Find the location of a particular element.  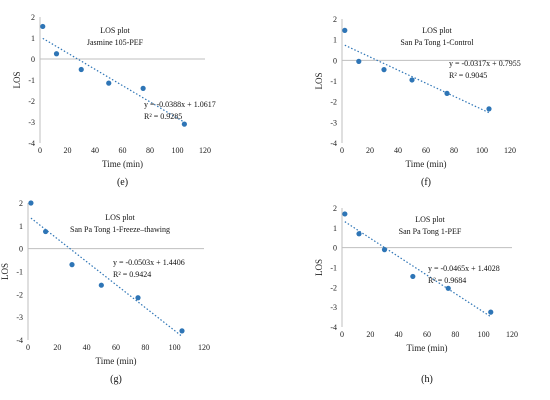

trendline-equation: y = -0.0317x + 0.7955 is located at coordinates (485, 63).